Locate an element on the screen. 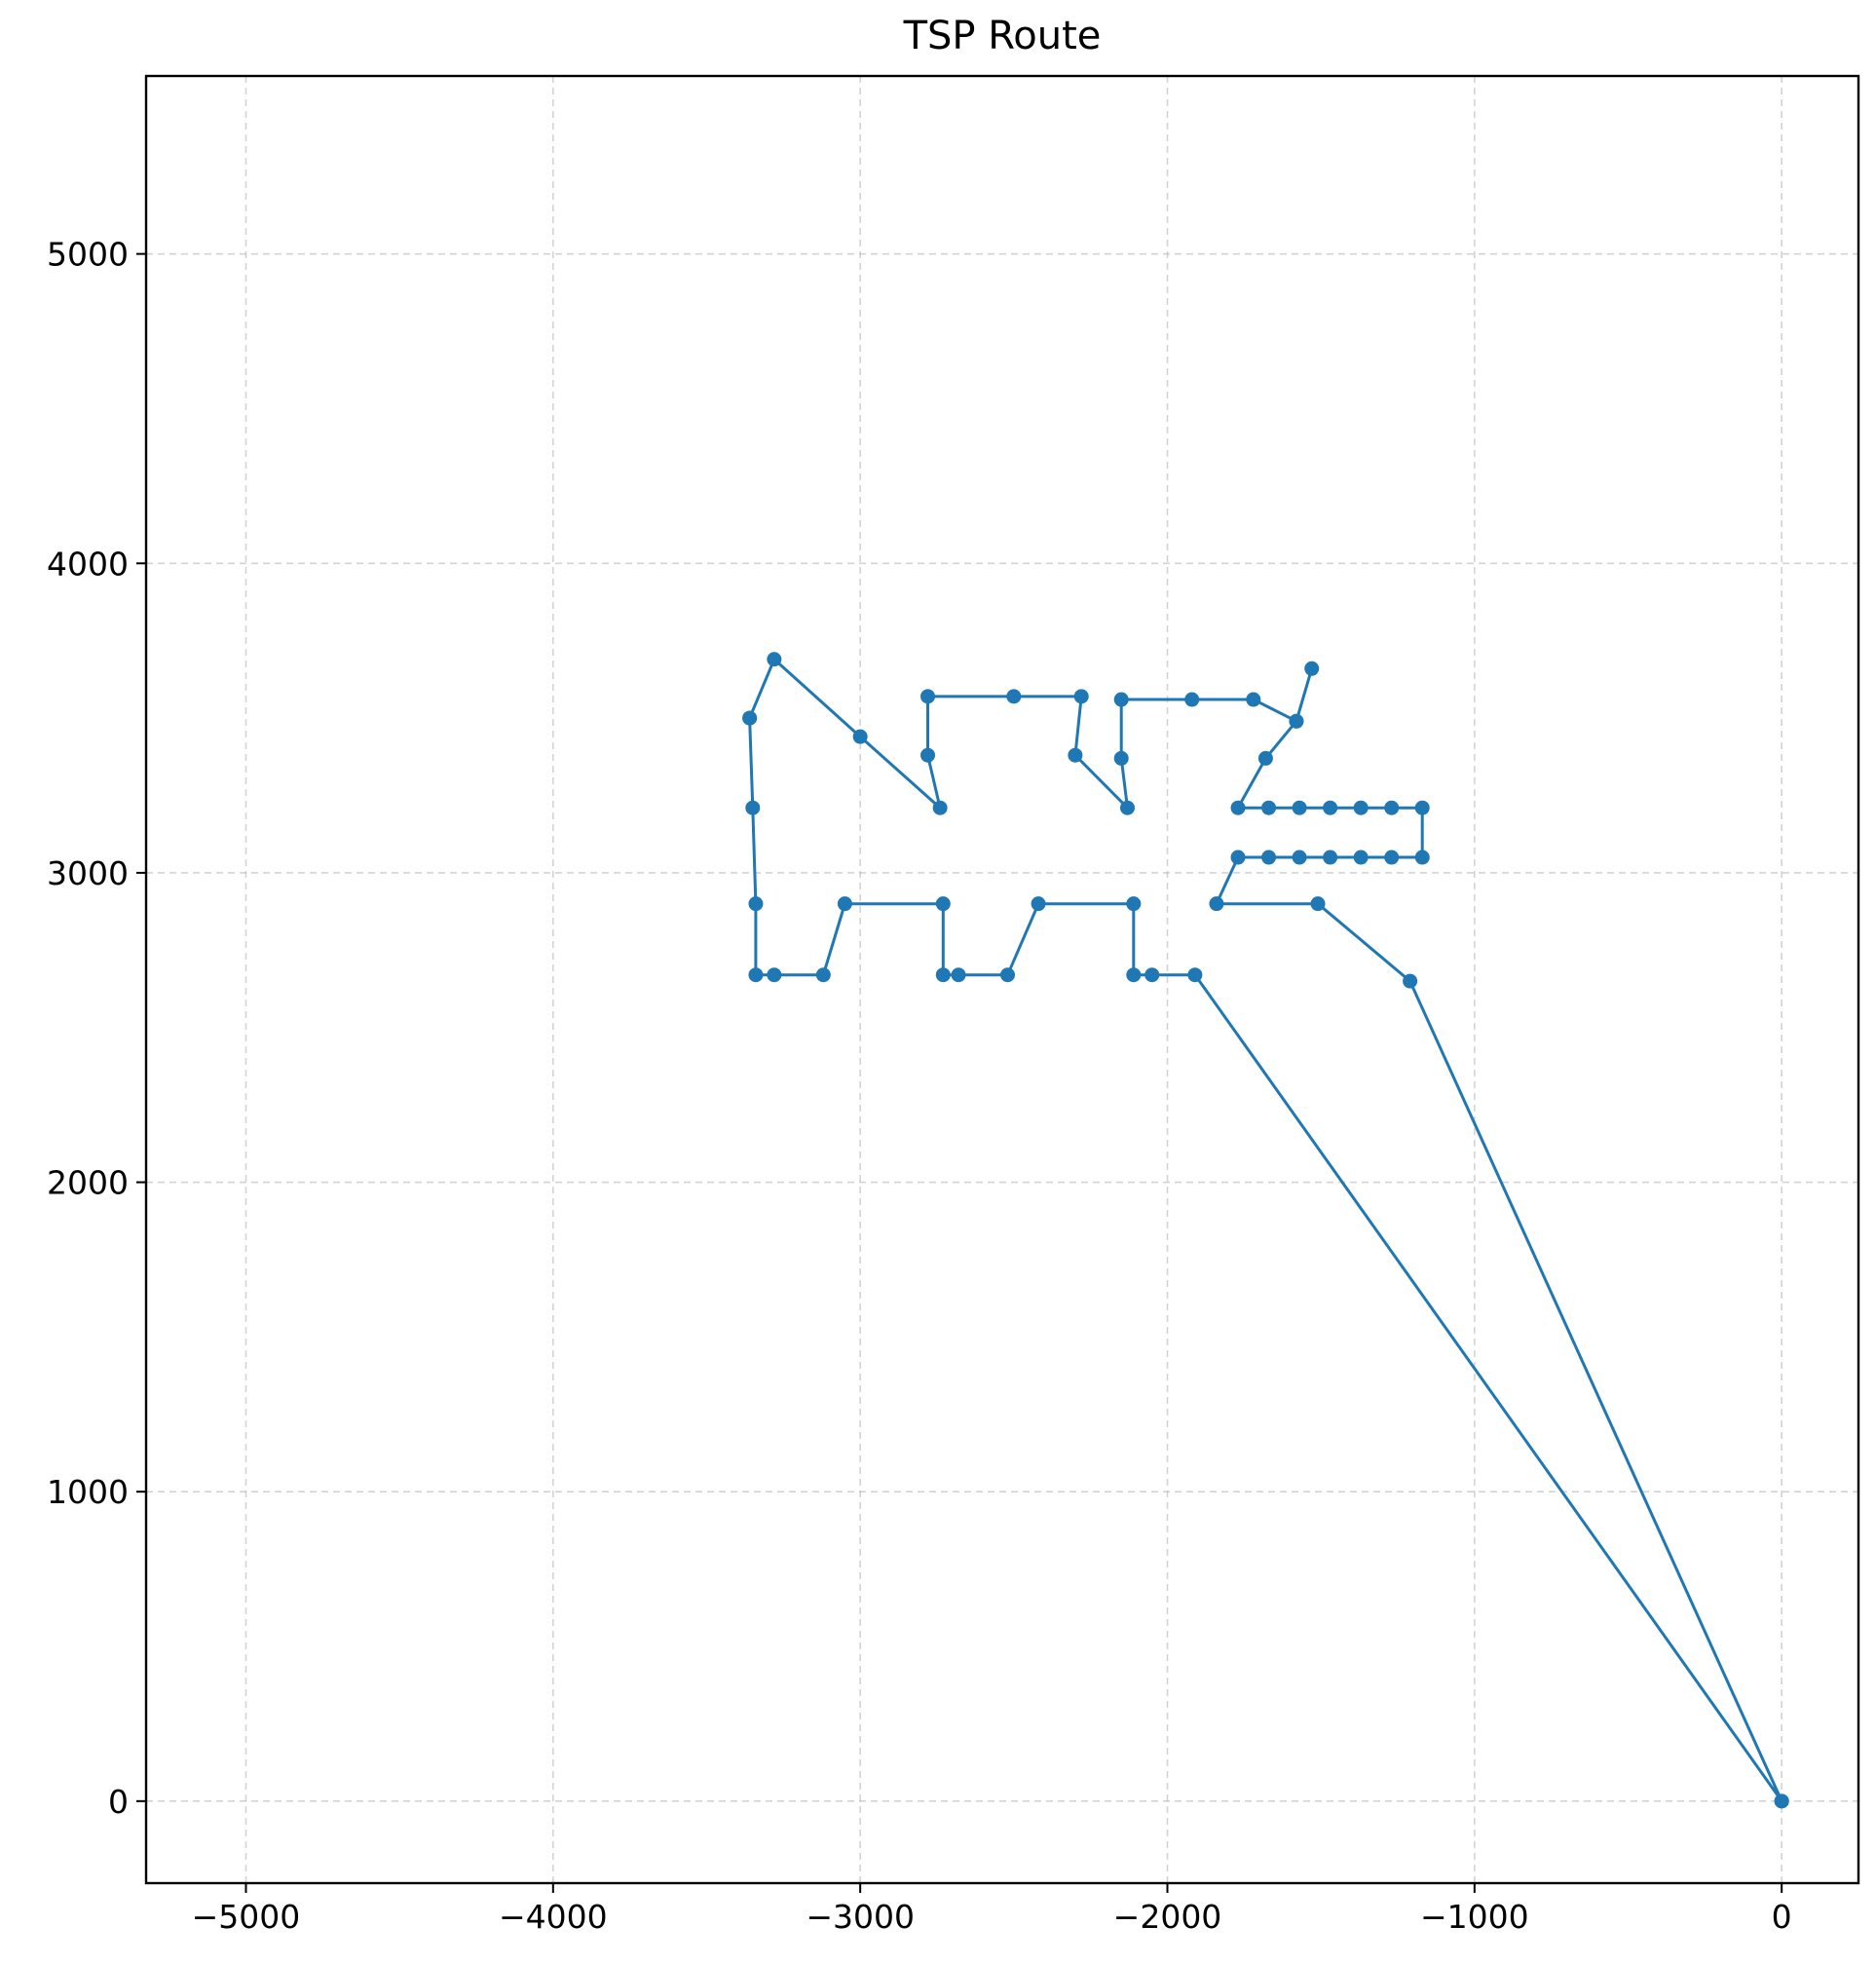  y-tick-label: 4000 is located at coordinates (88, 564).